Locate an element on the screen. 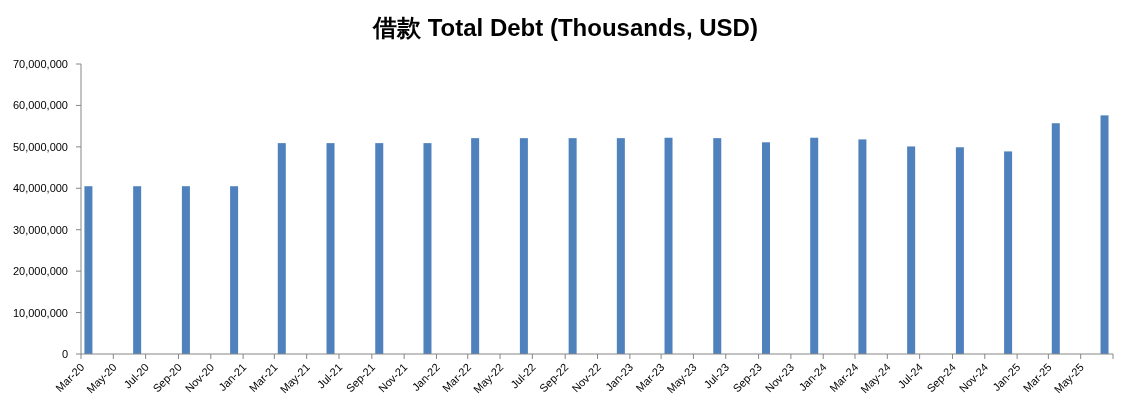 The height and width of the screenshot is (413, 1131). y-tick-label: 70,000,000 is located at coordinates (40, 64).